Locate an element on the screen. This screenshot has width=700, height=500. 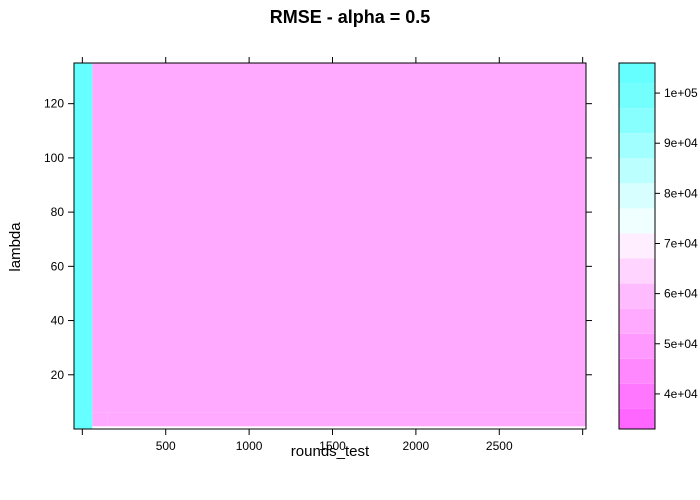
chart-title: RMSE - alpha = 0.5 is located at coordinates (350, 17).